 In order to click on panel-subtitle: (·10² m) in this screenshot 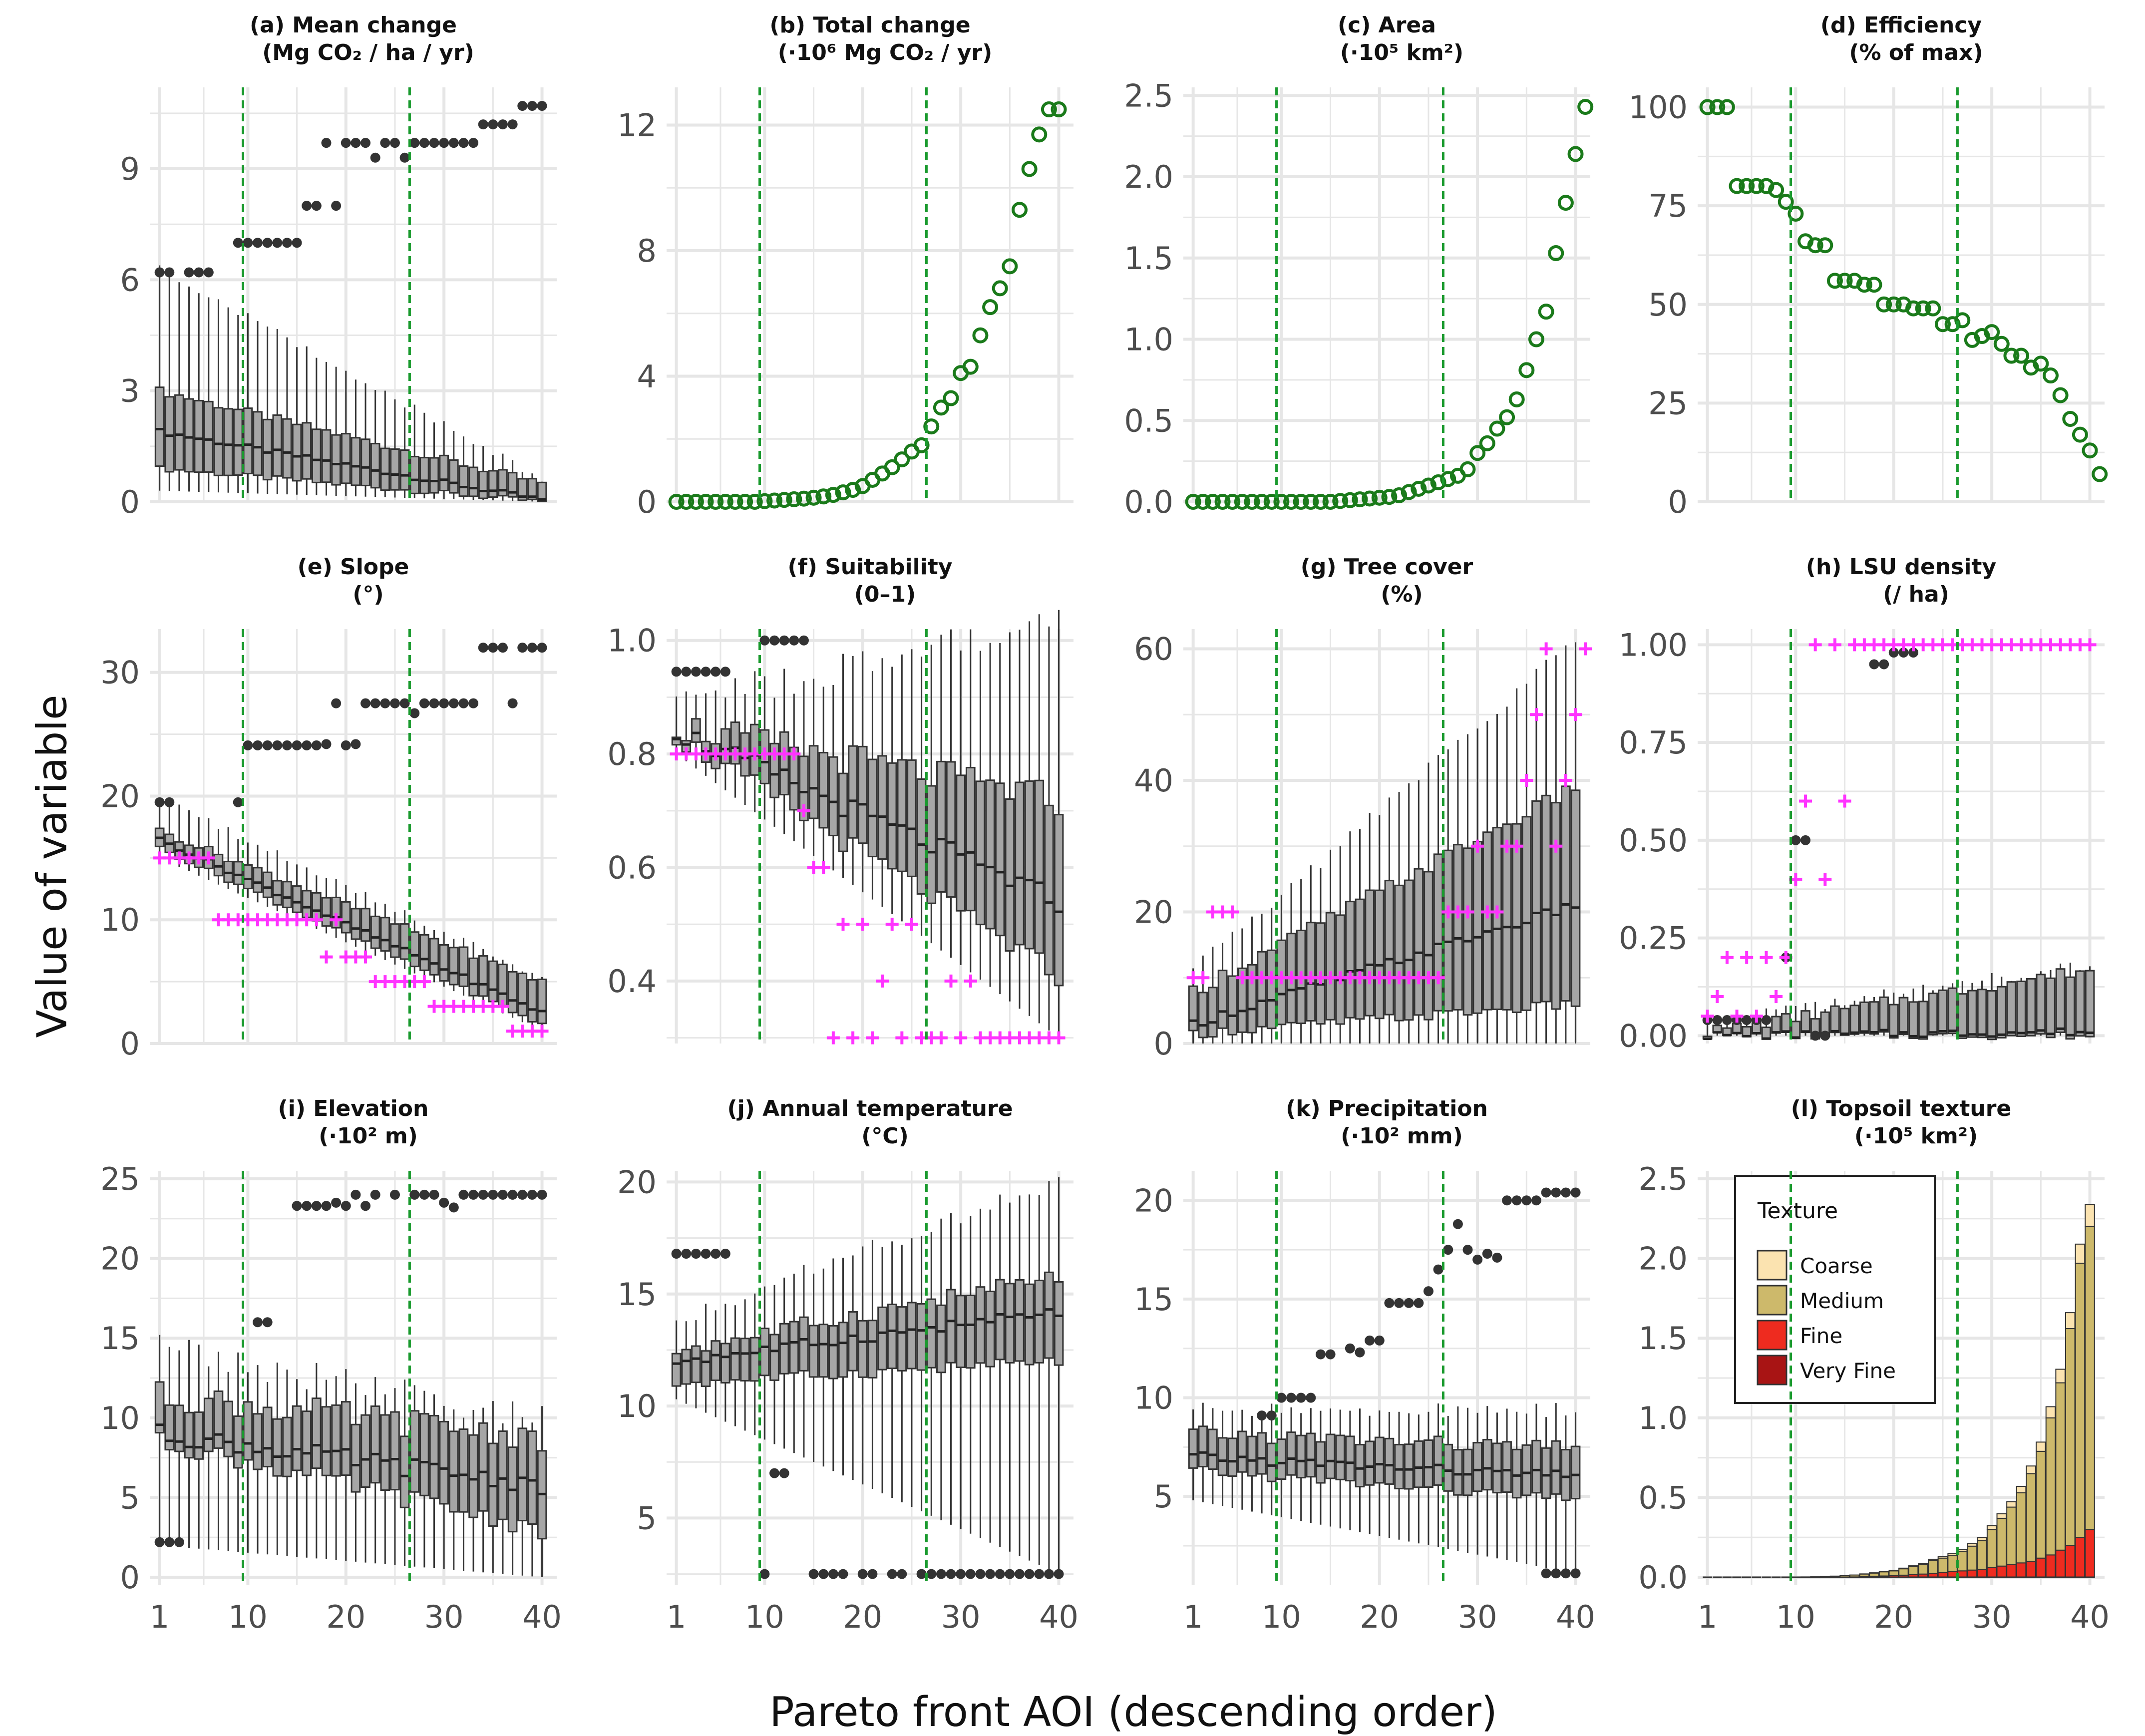, I will do `click(368, 1136)`.